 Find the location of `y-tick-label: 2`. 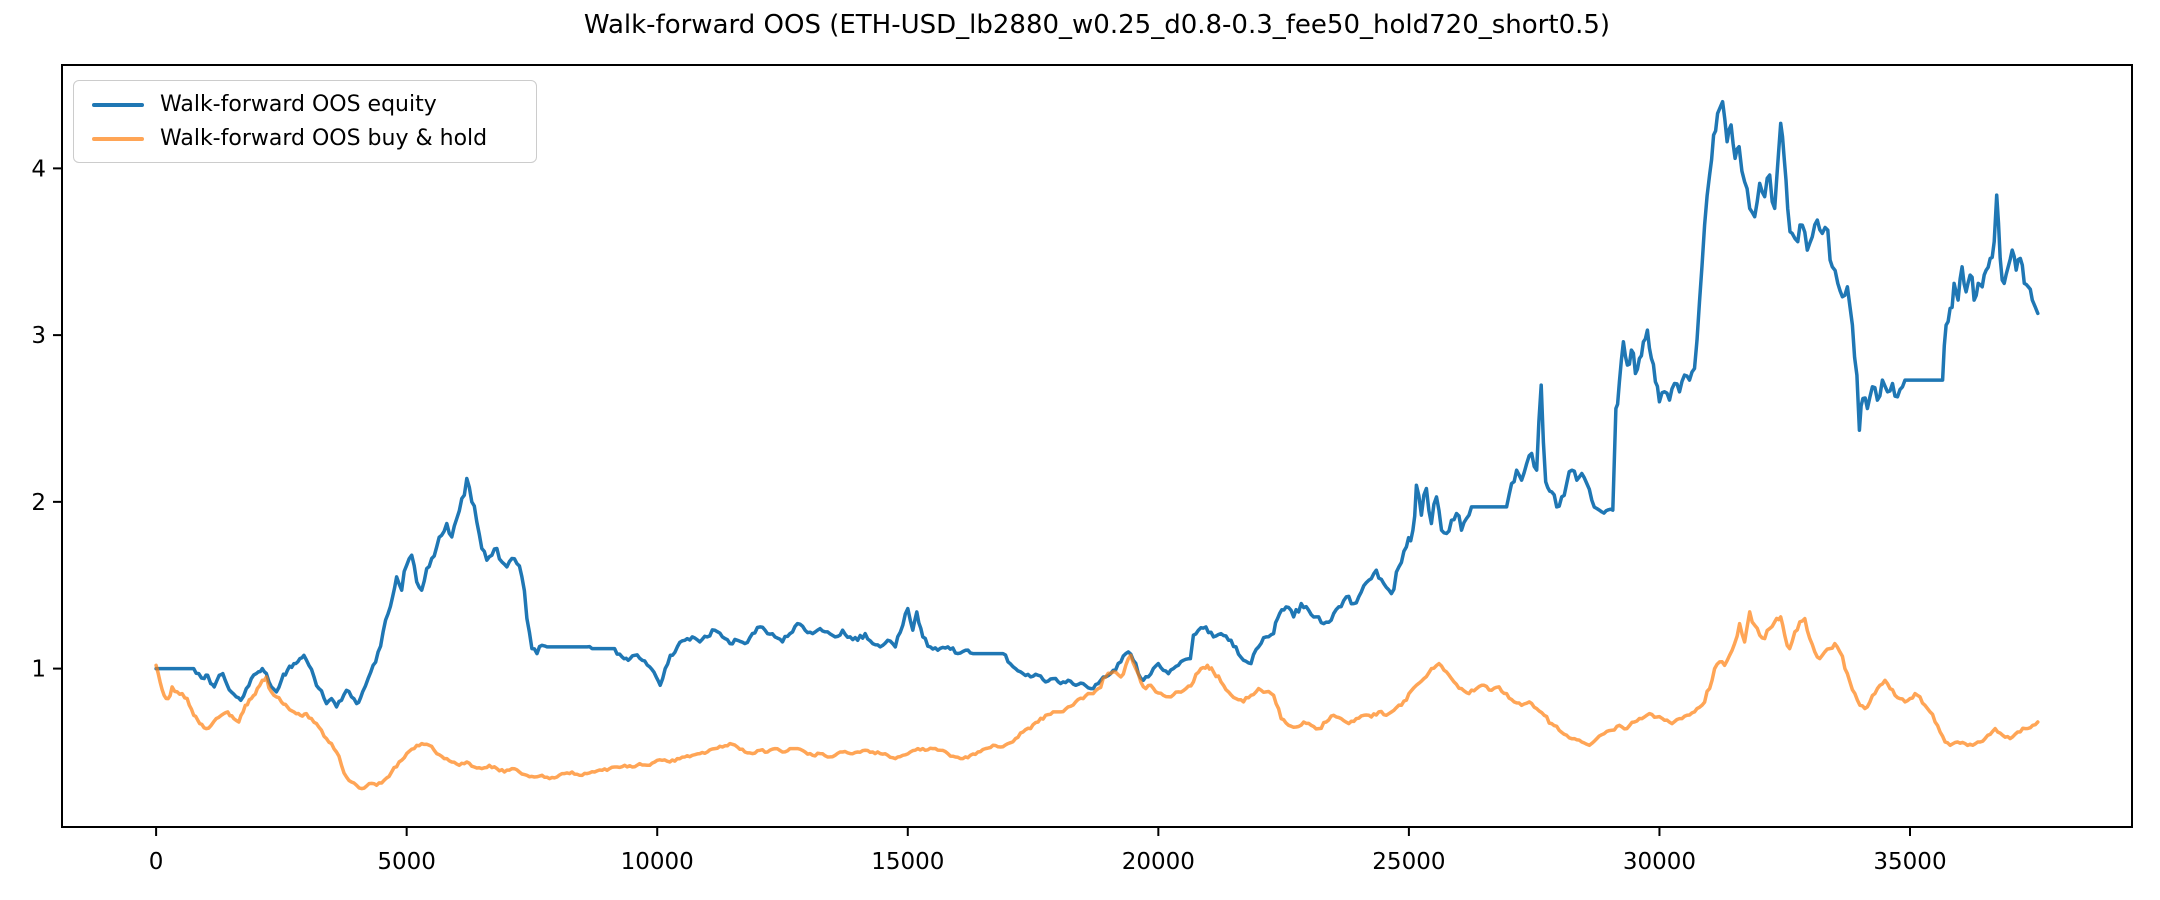

y-tick-label: 2 is located at coordinates (38, 503).